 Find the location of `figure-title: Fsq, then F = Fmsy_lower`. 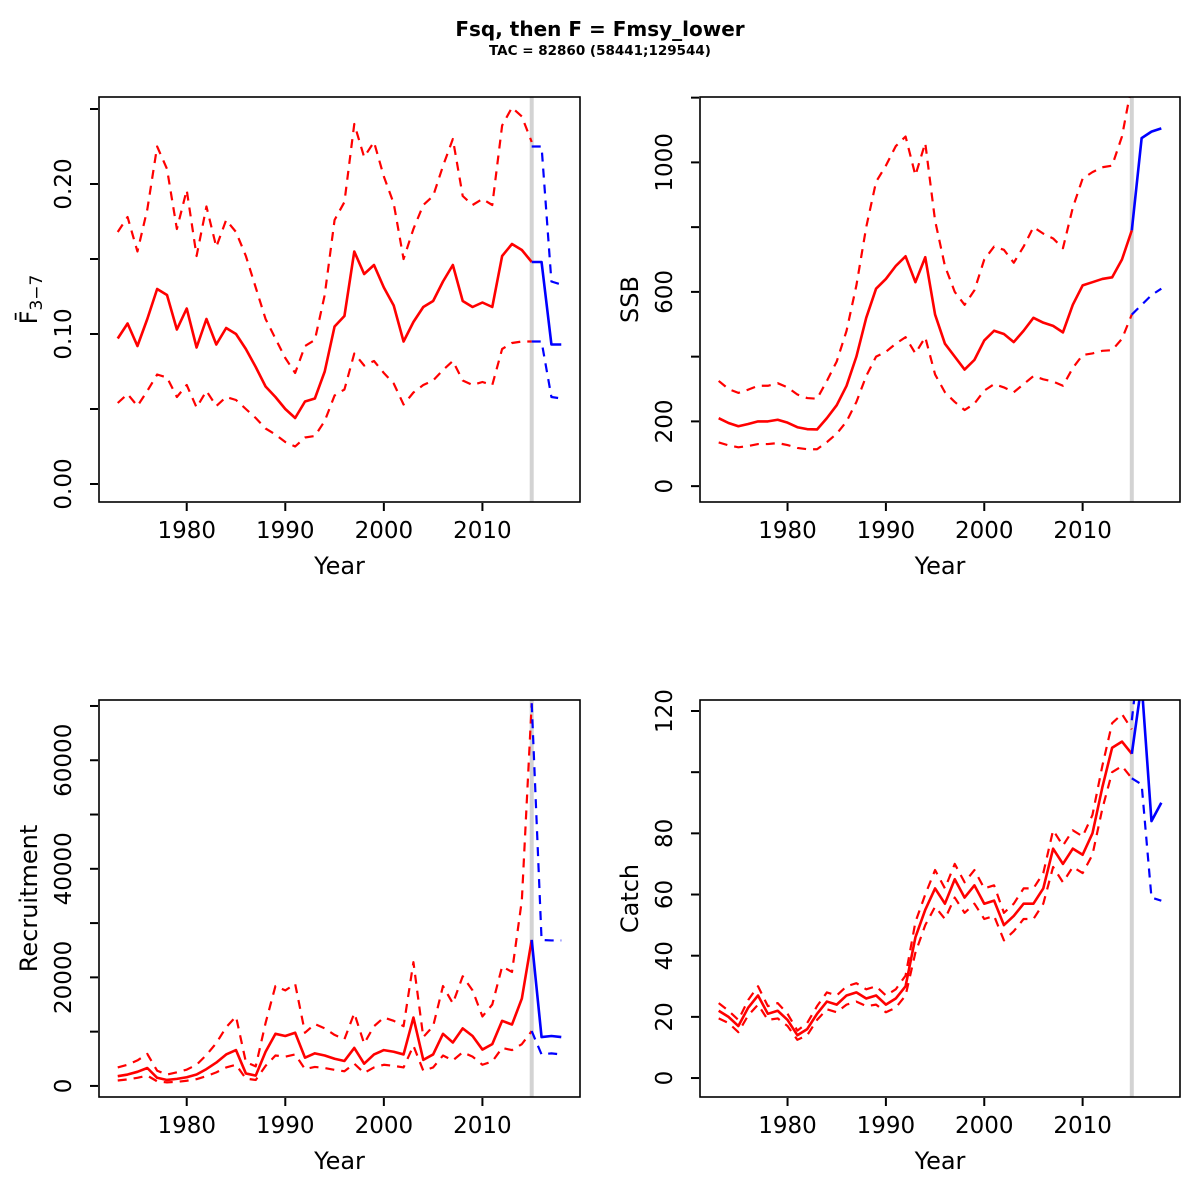

figure-title: Fsq, then F = Fmsy_lower is located at coordinates (600, 29).